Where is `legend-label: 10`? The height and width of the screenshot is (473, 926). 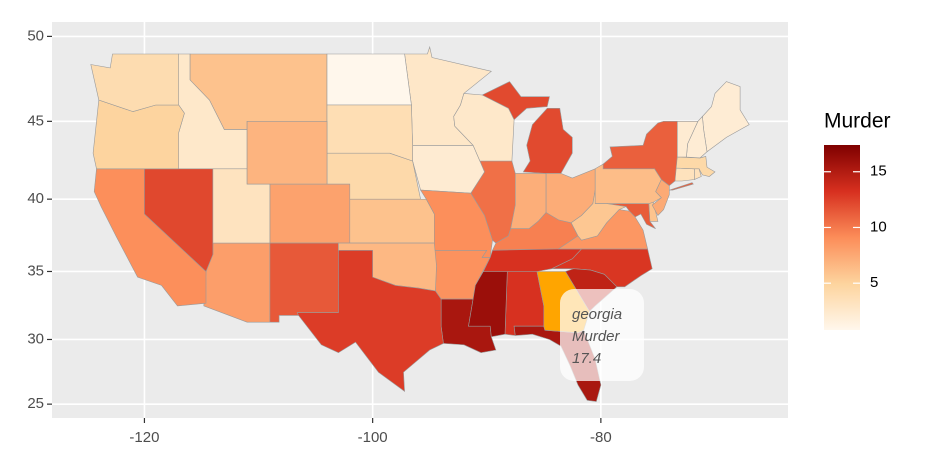
legend-label: 10 is located at coordinates (878, 226).